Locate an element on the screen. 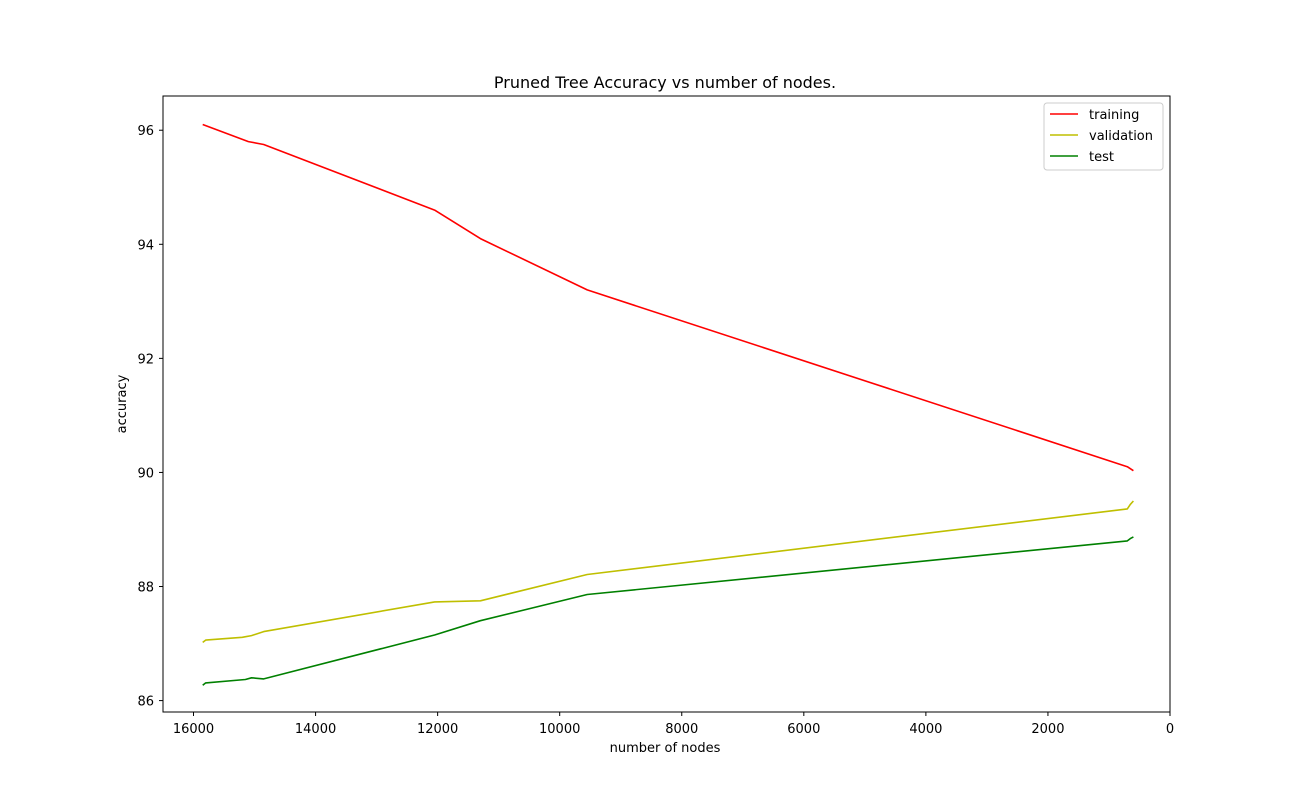 This screenshot has width=1300, height=800. x-tick-label: 16000 is located at coordinates (193, 729).